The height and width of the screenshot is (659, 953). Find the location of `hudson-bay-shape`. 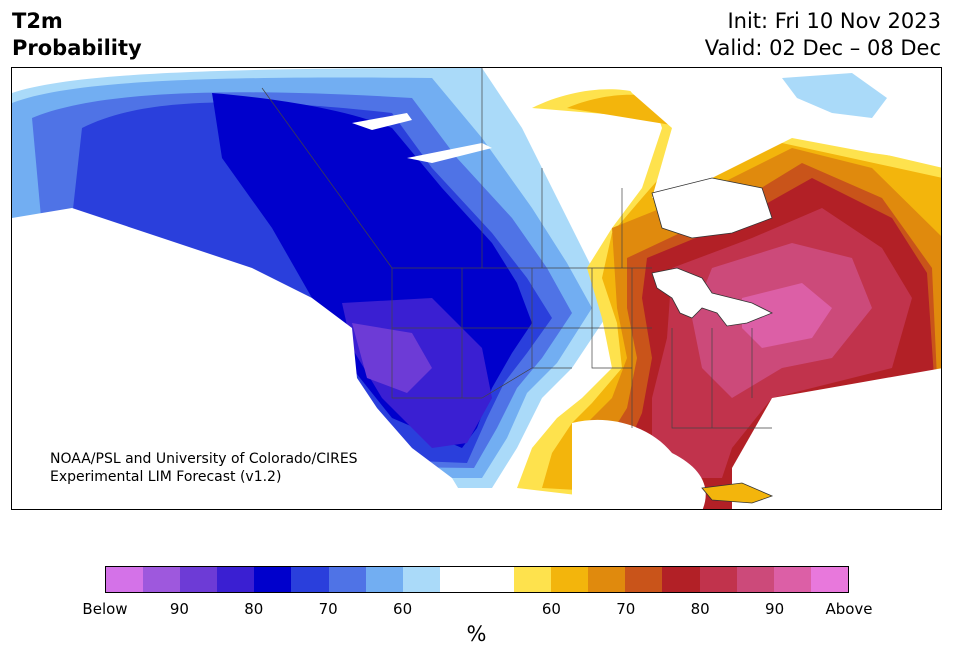

hudson-bay-shape is located at coordinates (712, 208).